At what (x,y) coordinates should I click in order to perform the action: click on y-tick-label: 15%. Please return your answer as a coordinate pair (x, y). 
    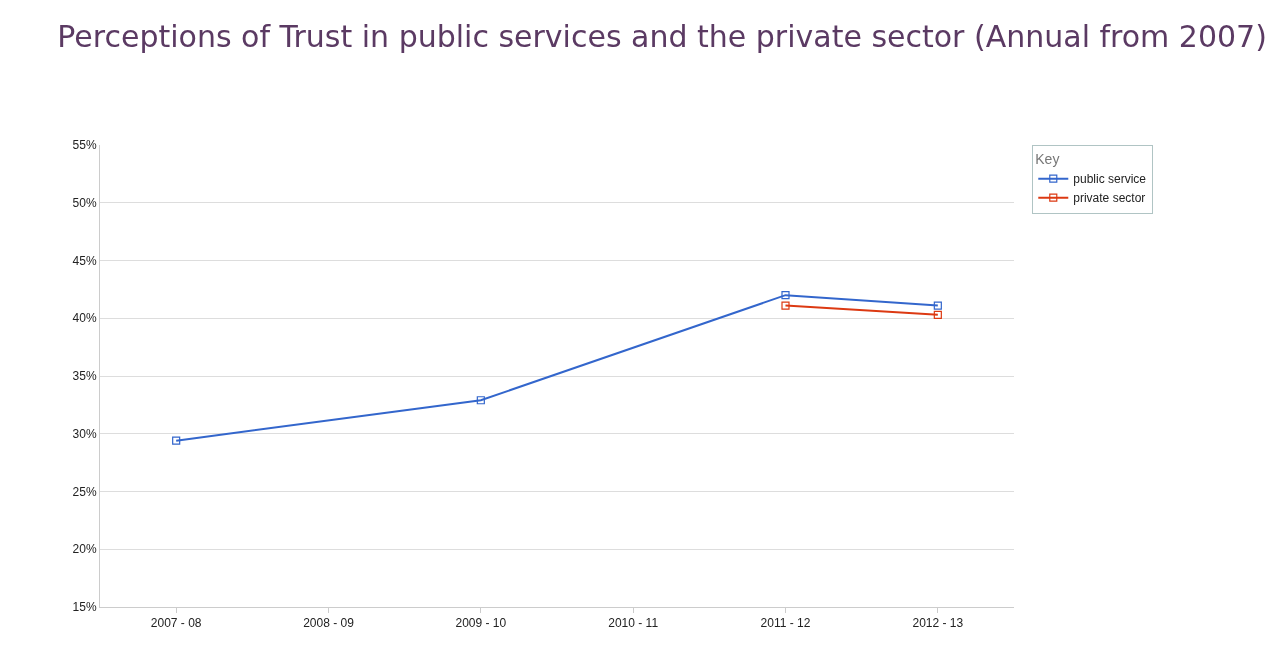
    Looking at the image, I should click on (84, 607).